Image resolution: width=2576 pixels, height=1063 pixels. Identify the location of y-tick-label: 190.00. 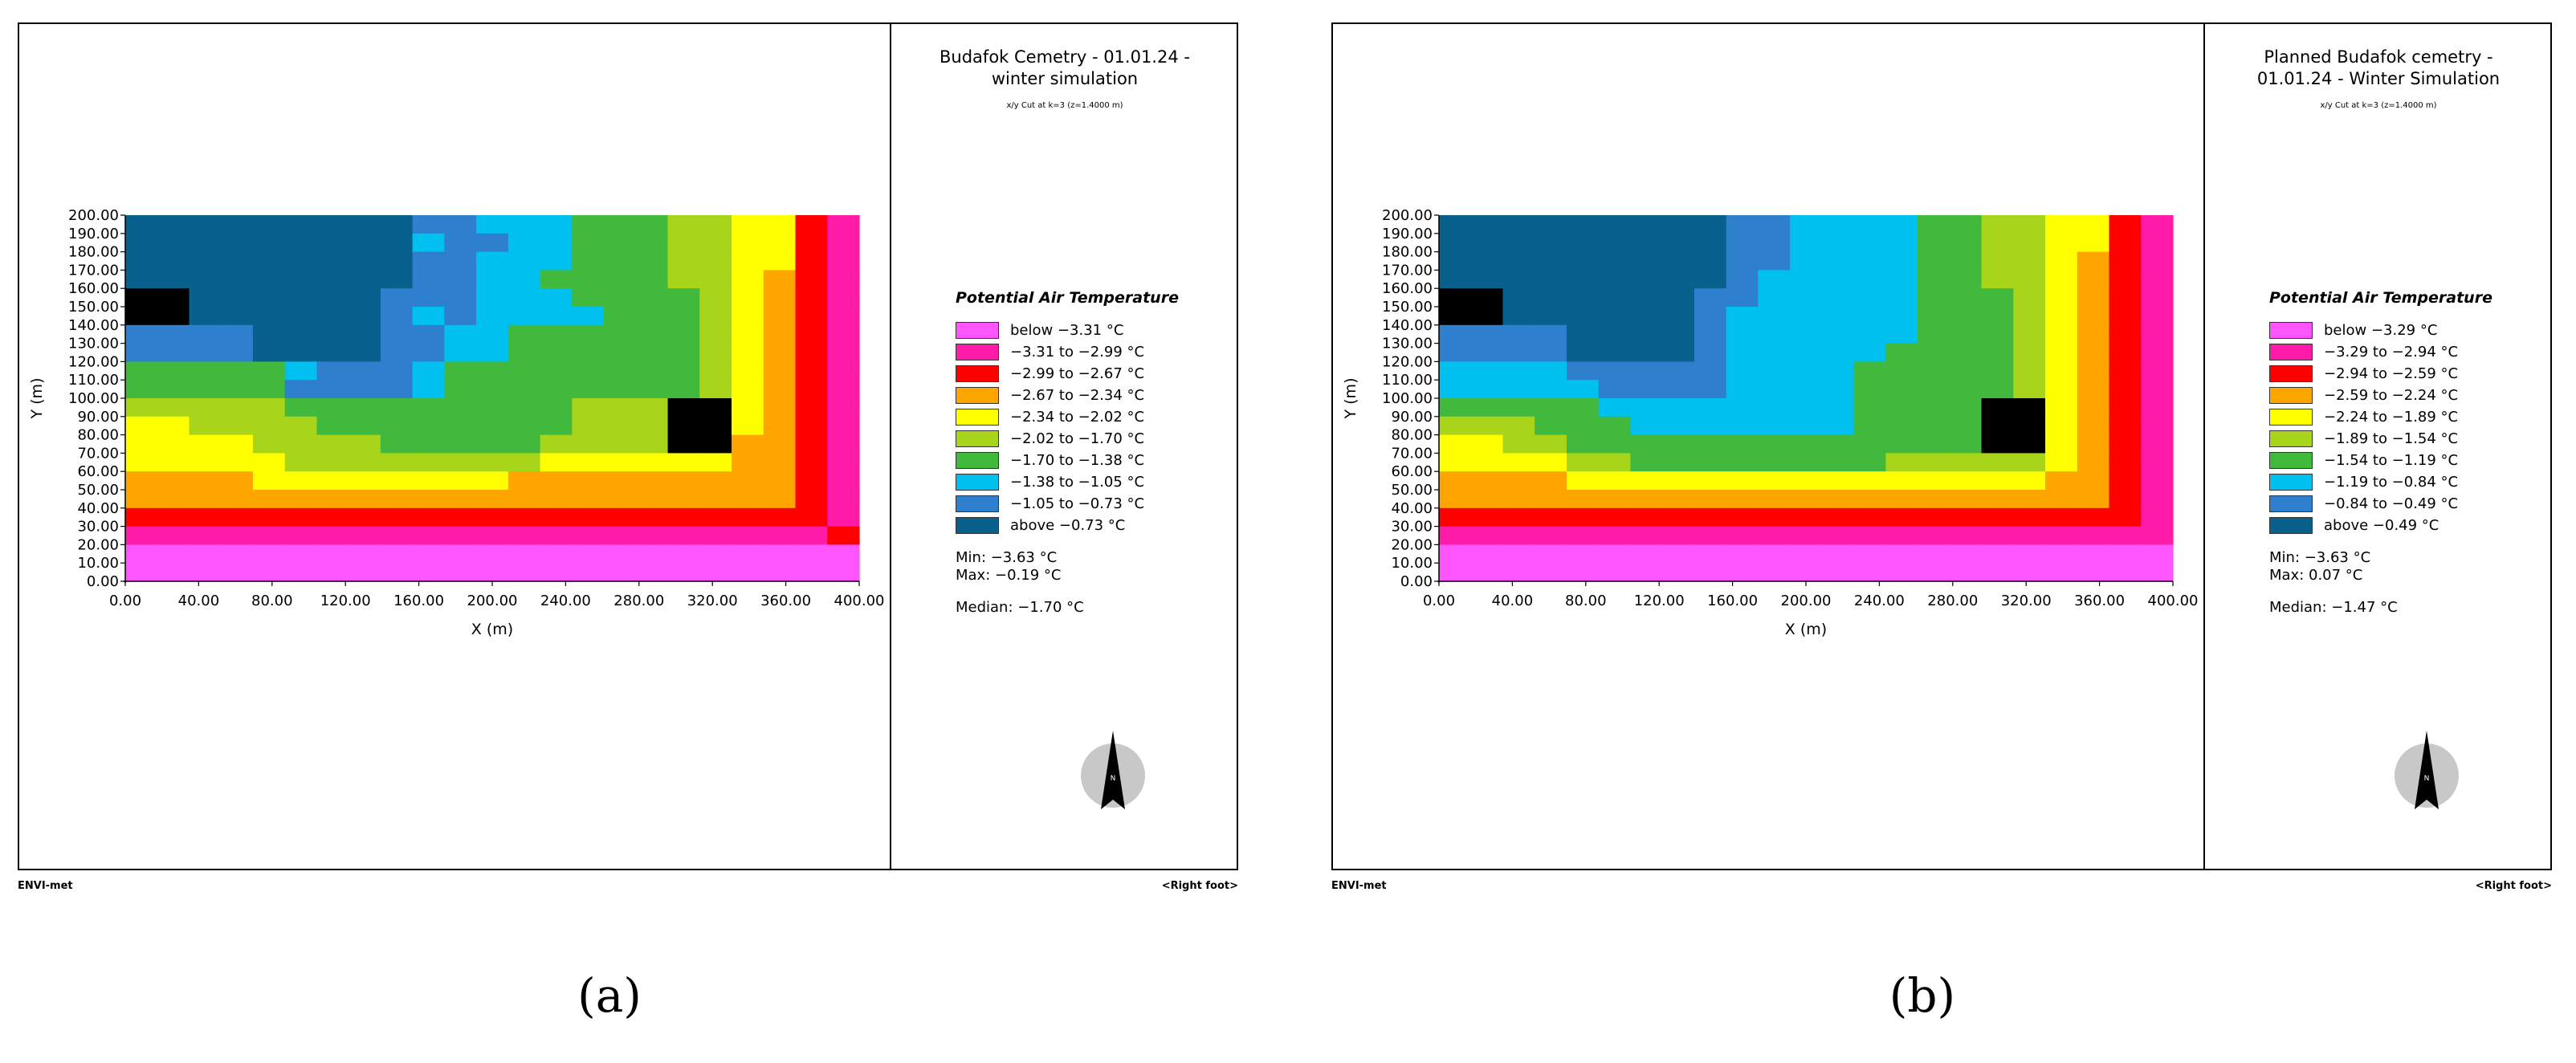
(93, 234).